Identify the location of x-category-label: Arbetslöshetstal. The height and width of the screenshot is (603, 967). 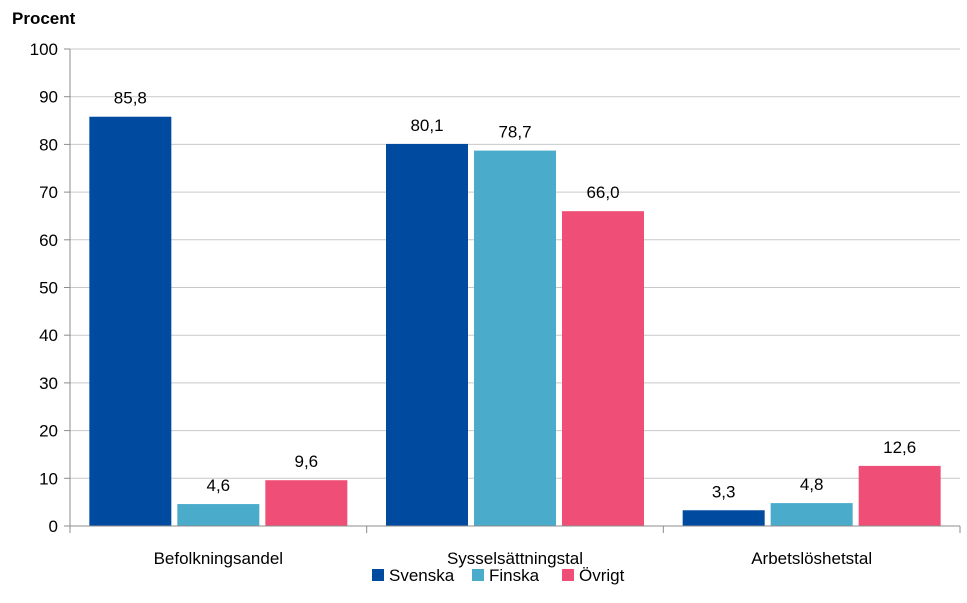
(811, 558).